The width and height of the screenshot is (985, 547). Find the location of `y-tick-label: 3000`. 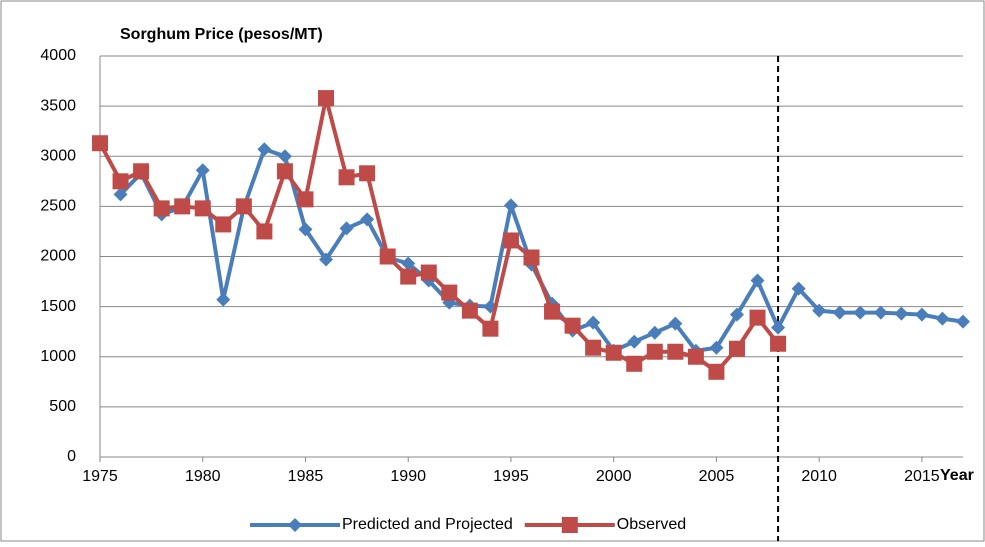

y-tick-label: 3000 is located at coordinates (58, 155).